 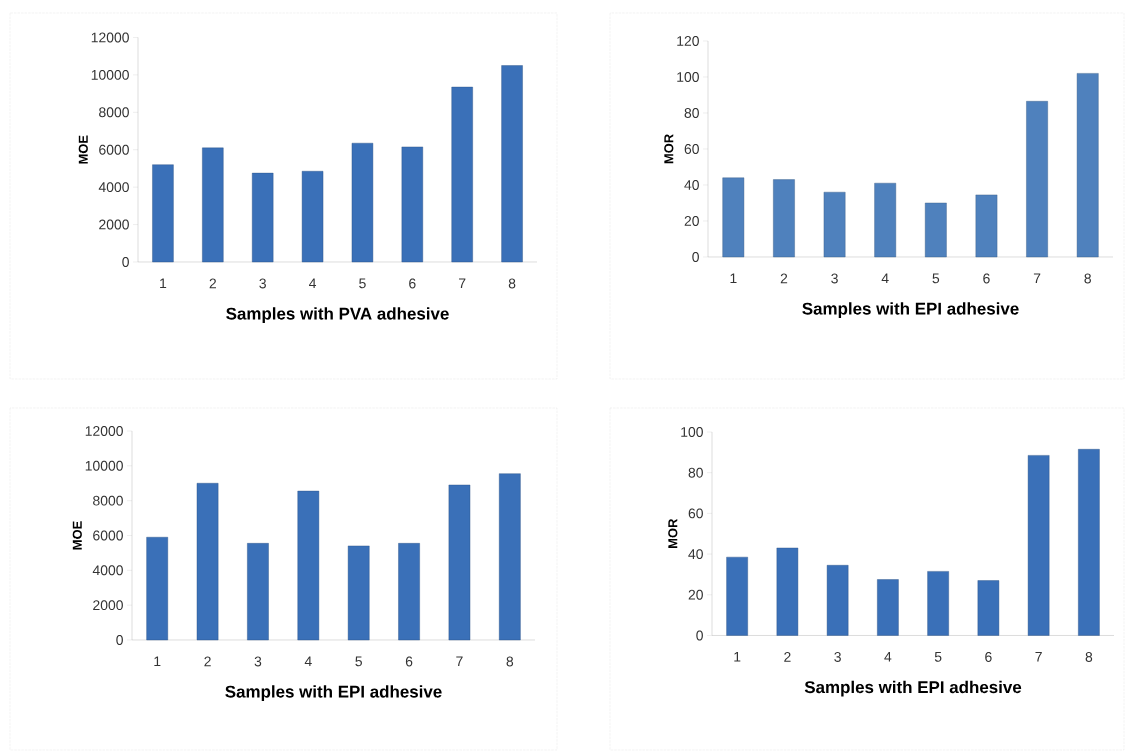 What do you see at coordinates (688, 41) in the screenshot?
I see `y-tick-label: 120` at bounding box center [688, 41].